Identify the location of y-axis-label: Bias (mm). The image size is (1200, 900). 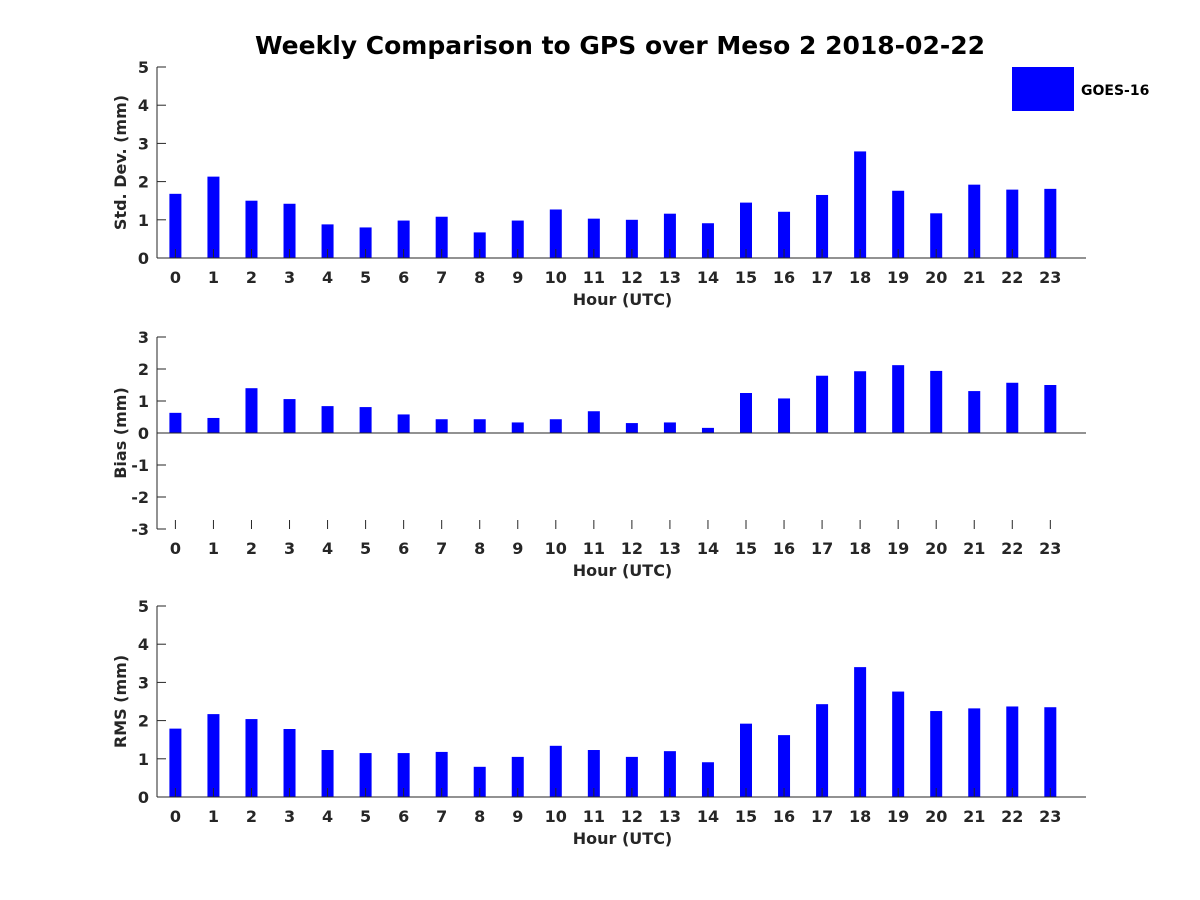
(120, 433).